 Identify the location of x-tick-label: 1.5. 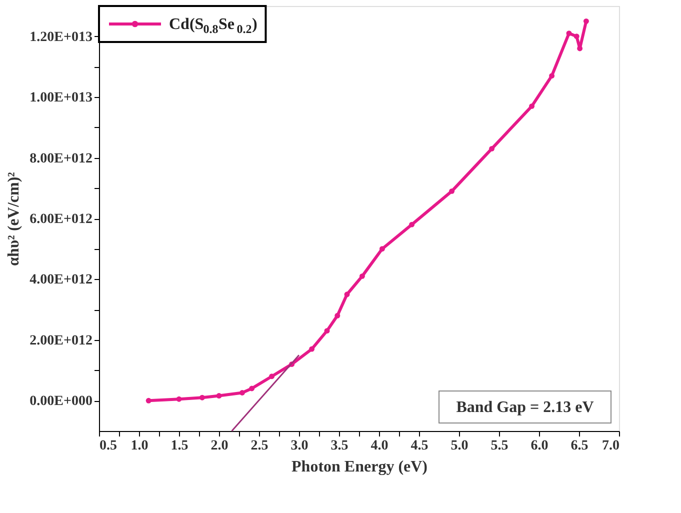
(179, 446).